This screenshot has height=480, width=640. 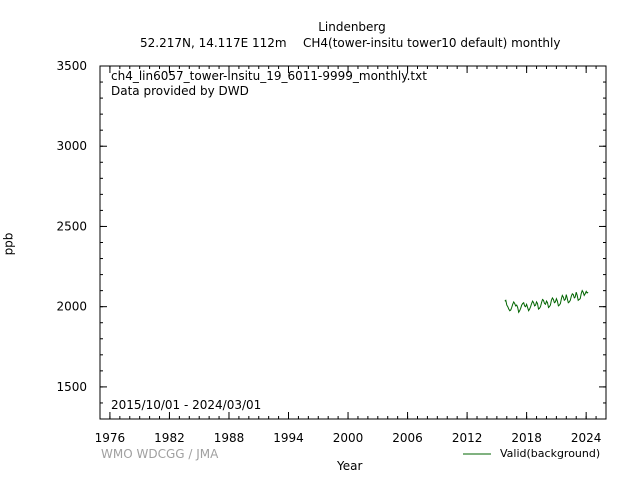 What do you see at coordinates (186, 405) in the screenshot?
I see `period-label: 2015/10/01 - 2024/03/01` at bounding box center [186, 405].